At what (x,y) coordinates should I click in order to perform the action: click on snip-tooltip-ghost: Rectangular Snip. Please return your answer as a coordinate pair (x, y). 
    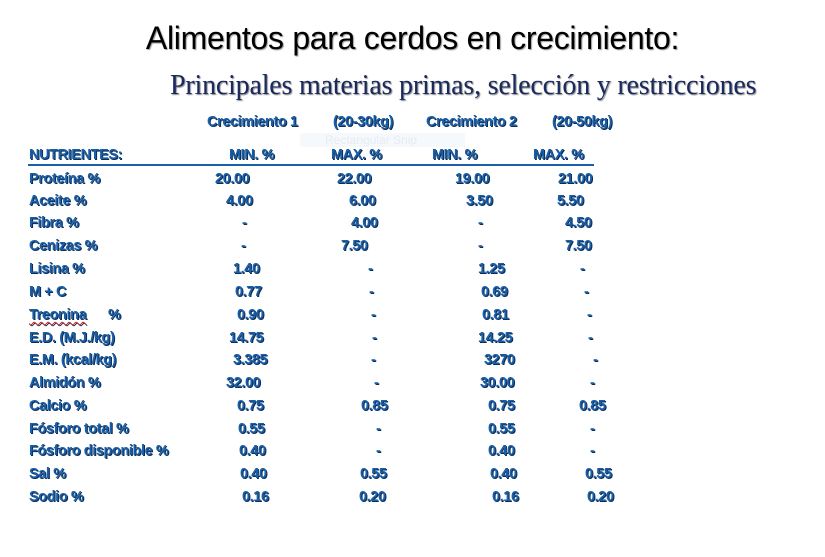
    Looking at the image, I should click on (382, 140).